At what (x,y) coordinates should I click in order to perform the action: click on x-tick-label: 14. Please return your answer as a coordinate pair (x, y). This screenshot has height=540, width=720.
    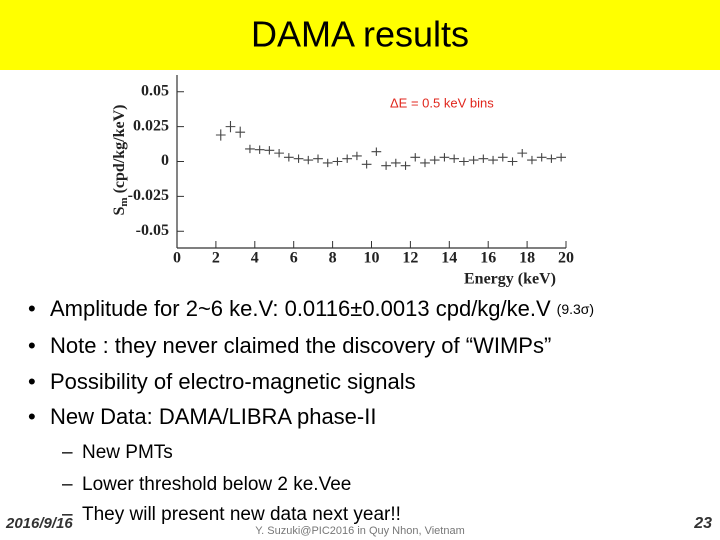
    Looking at the image, I should click on (449, 258).